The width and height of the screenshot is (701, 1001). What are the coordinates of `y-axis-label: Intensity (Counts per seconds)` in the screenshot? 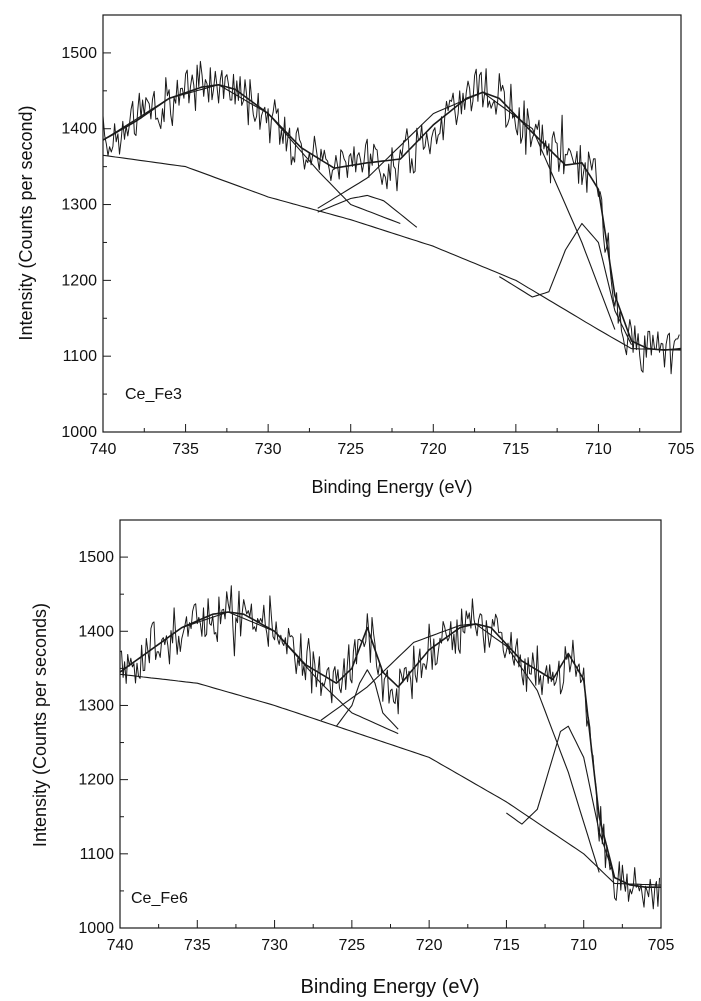 It's located at (40, 725).